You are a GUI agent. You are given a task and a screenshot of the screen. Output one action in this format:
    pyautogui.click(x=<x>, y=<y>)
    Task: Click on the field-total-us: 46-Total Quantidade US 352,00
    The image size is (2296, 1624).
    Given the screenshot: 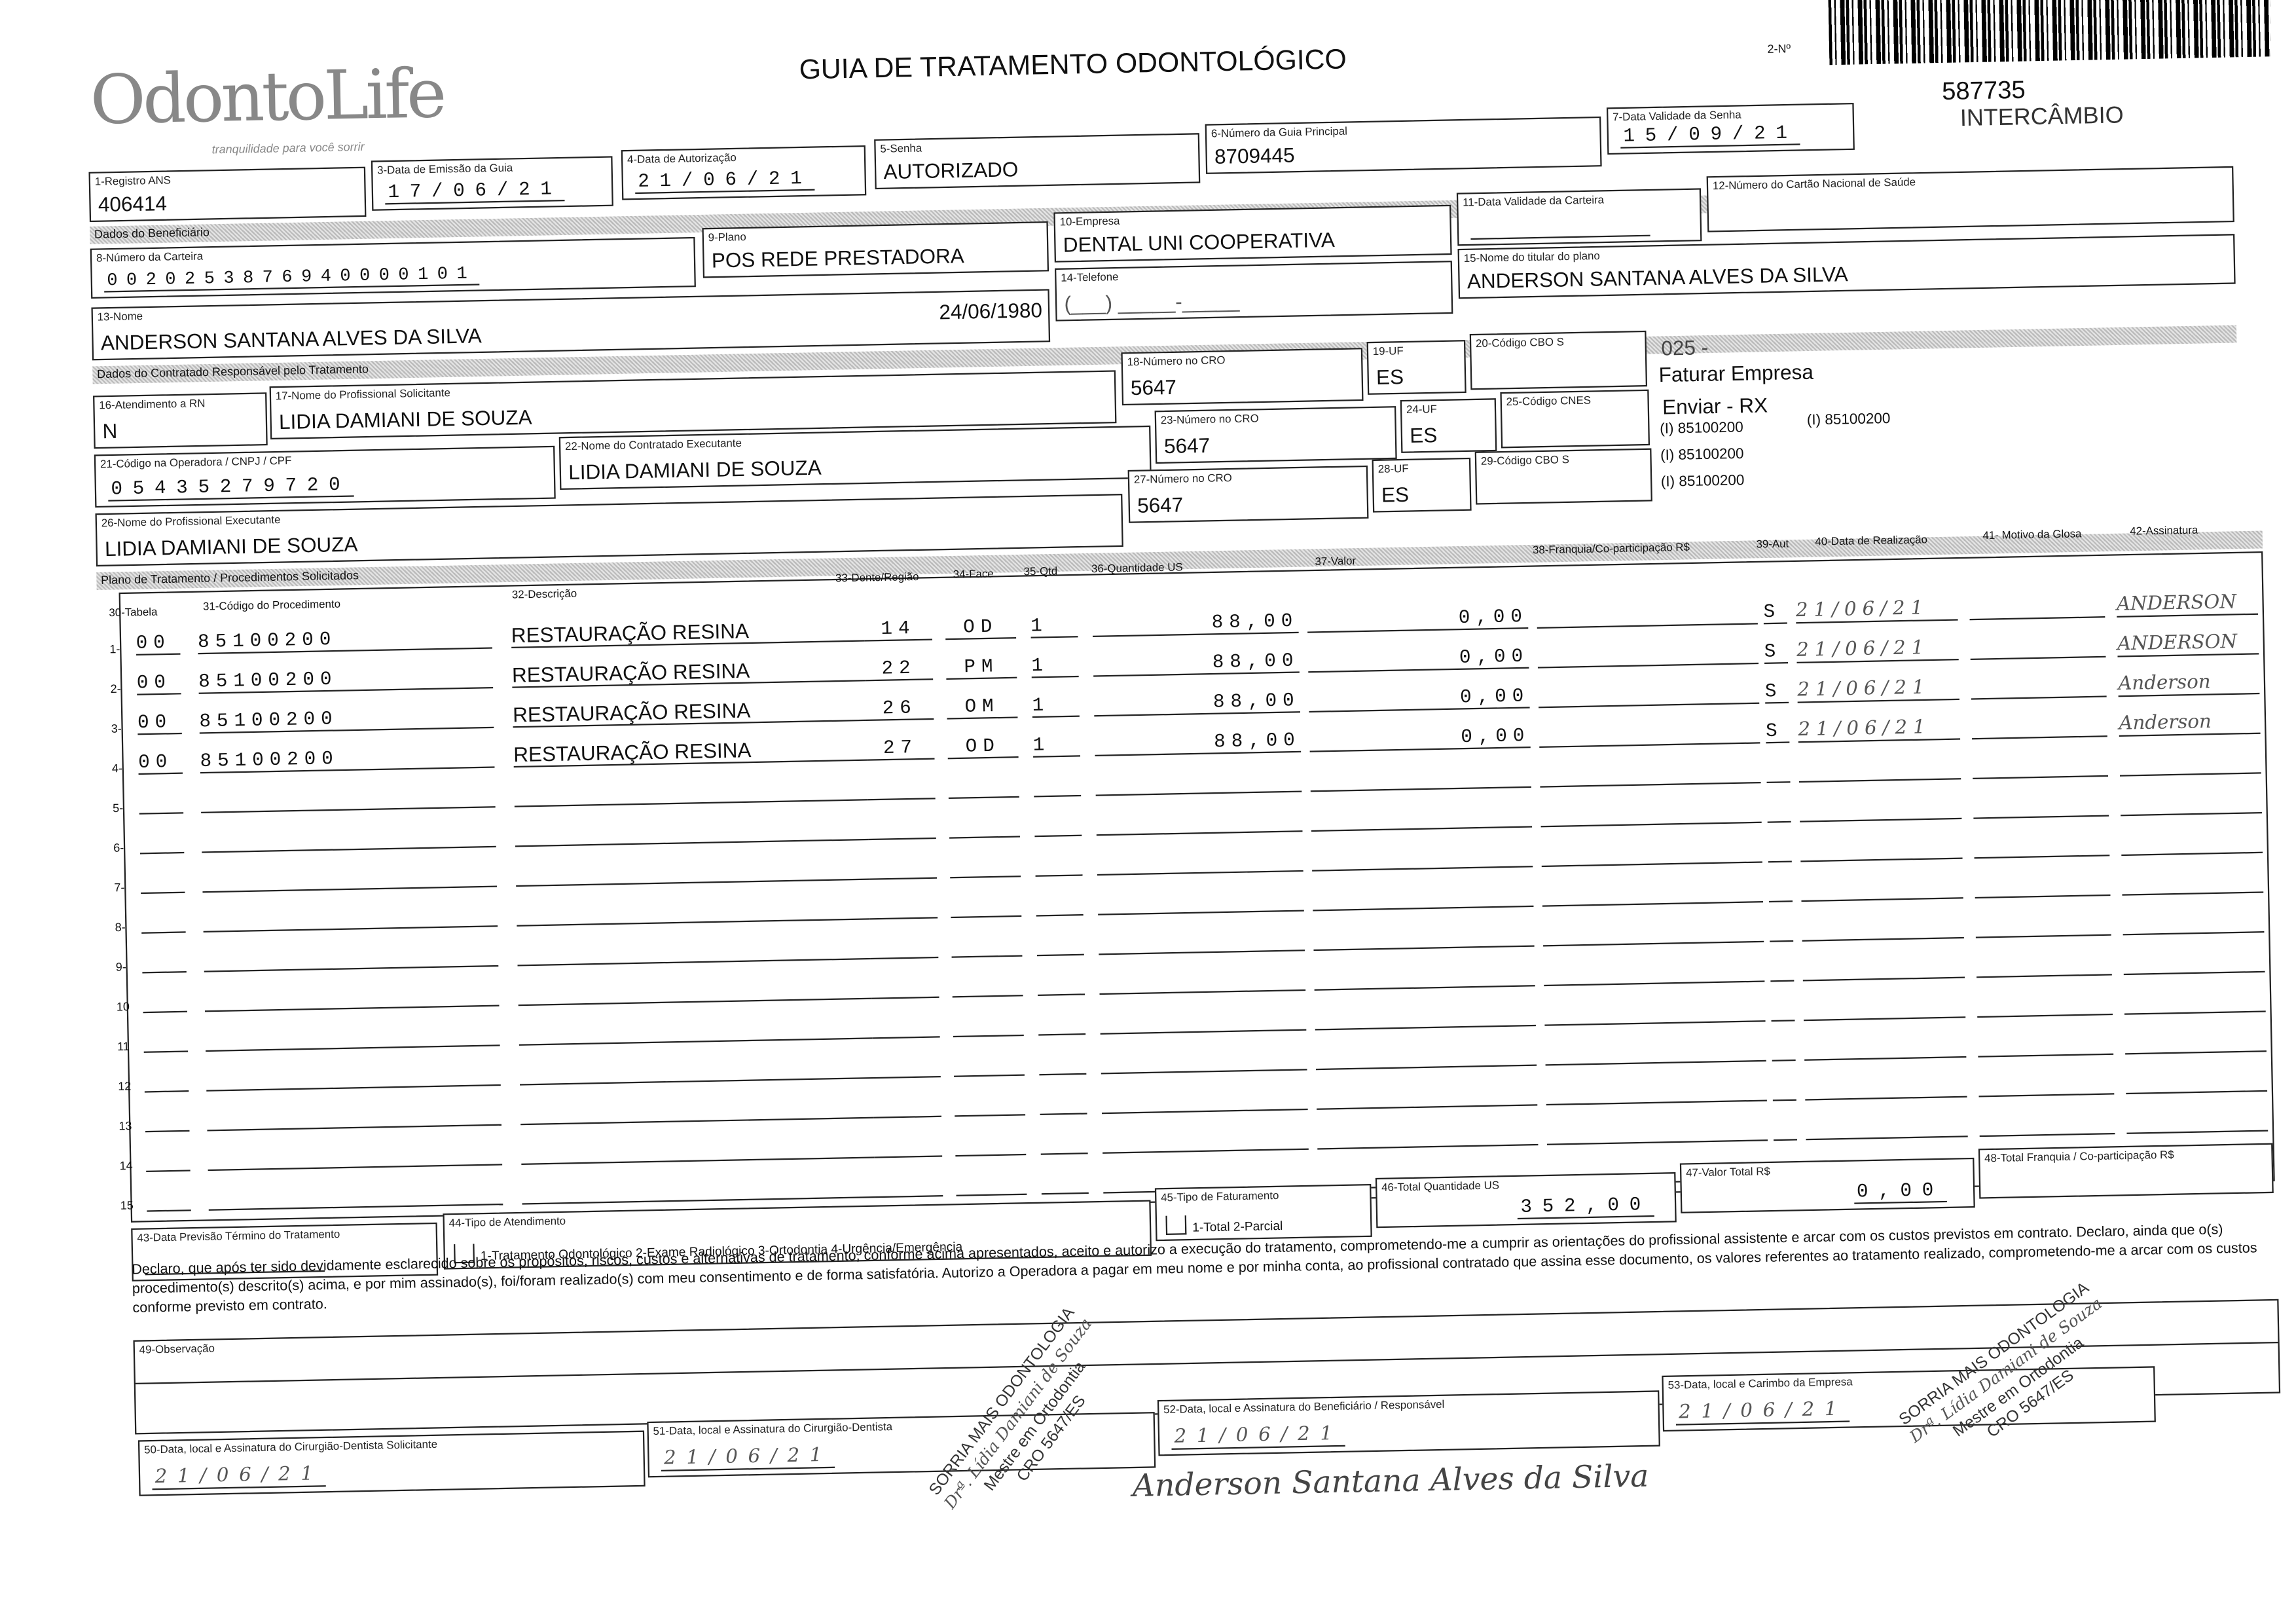 What is the action you would take?
    pyautogui.click(x=1526, y=1200)
    